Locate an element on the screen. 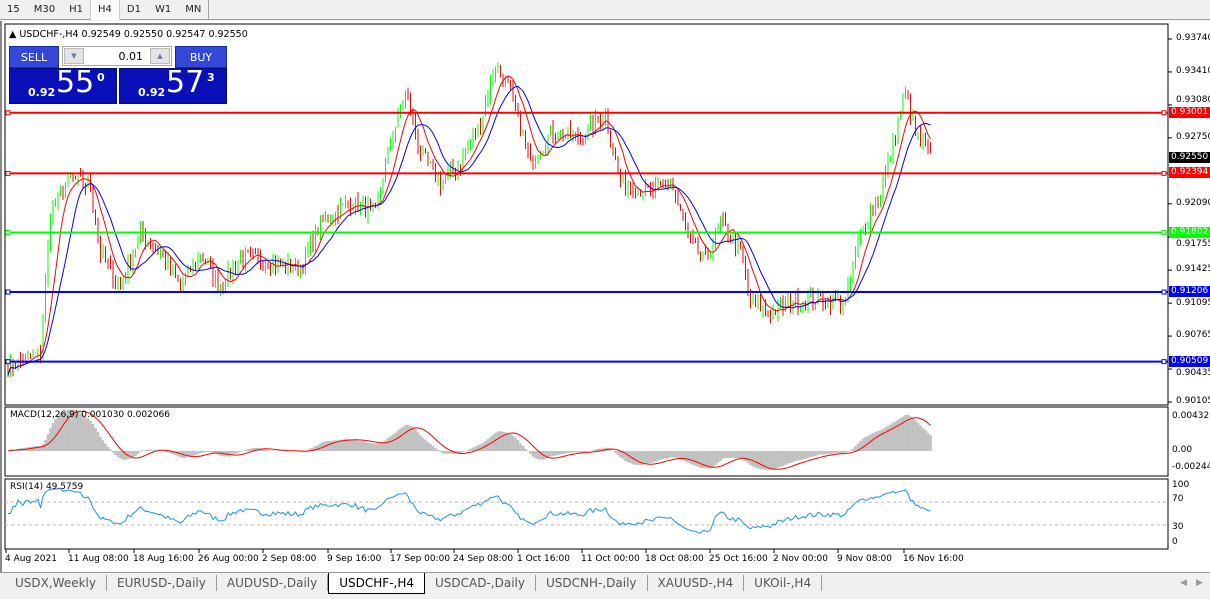 Image resolution: width=1210 pixels, height=599 pixels. timeframe-H4: H4 is located at coordinates (104, 10).